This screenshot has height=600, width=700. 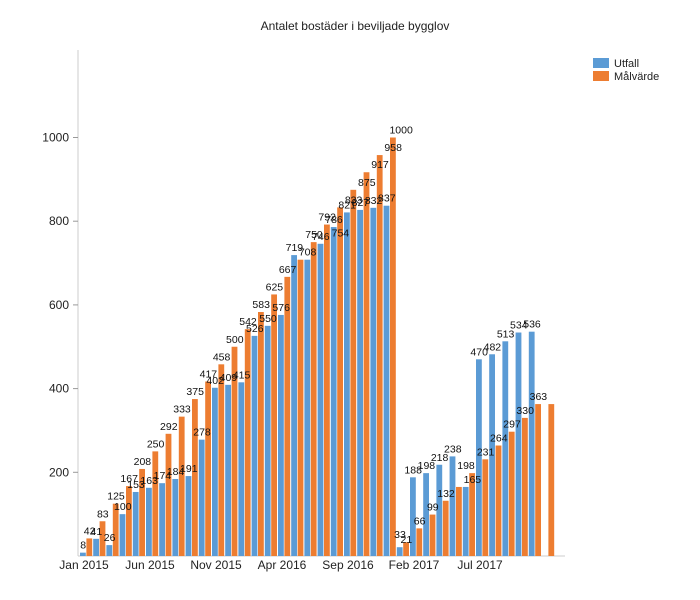 What do you see at coordinates (281, 308) in the screenshot?
I see `data-label: 576` at bounding box center [281, 308].